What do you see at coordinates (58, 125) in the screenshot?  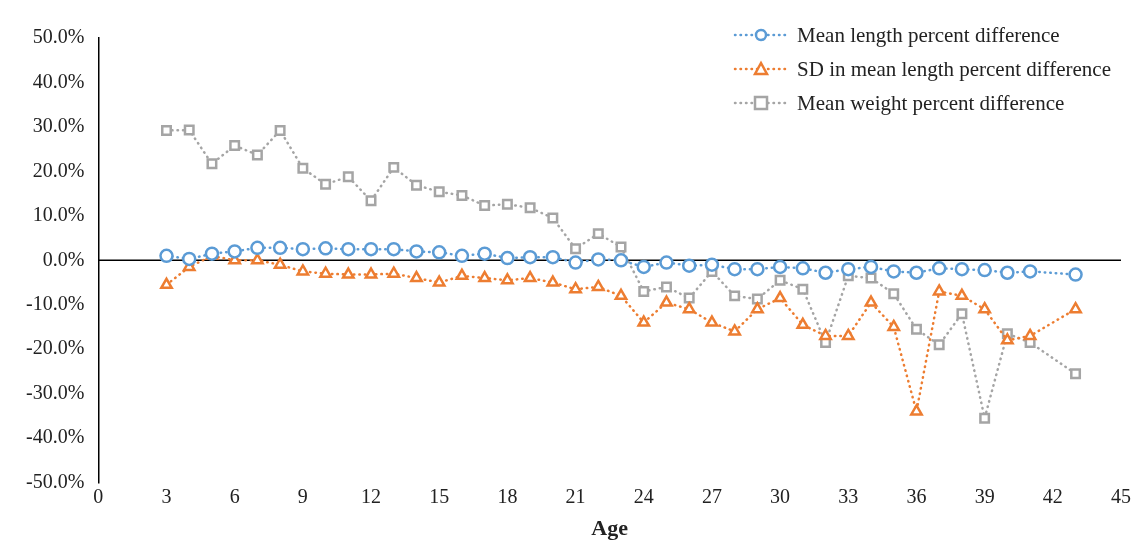 I see `y-tick-label: 30.0%` at bounding box center [58, 125].